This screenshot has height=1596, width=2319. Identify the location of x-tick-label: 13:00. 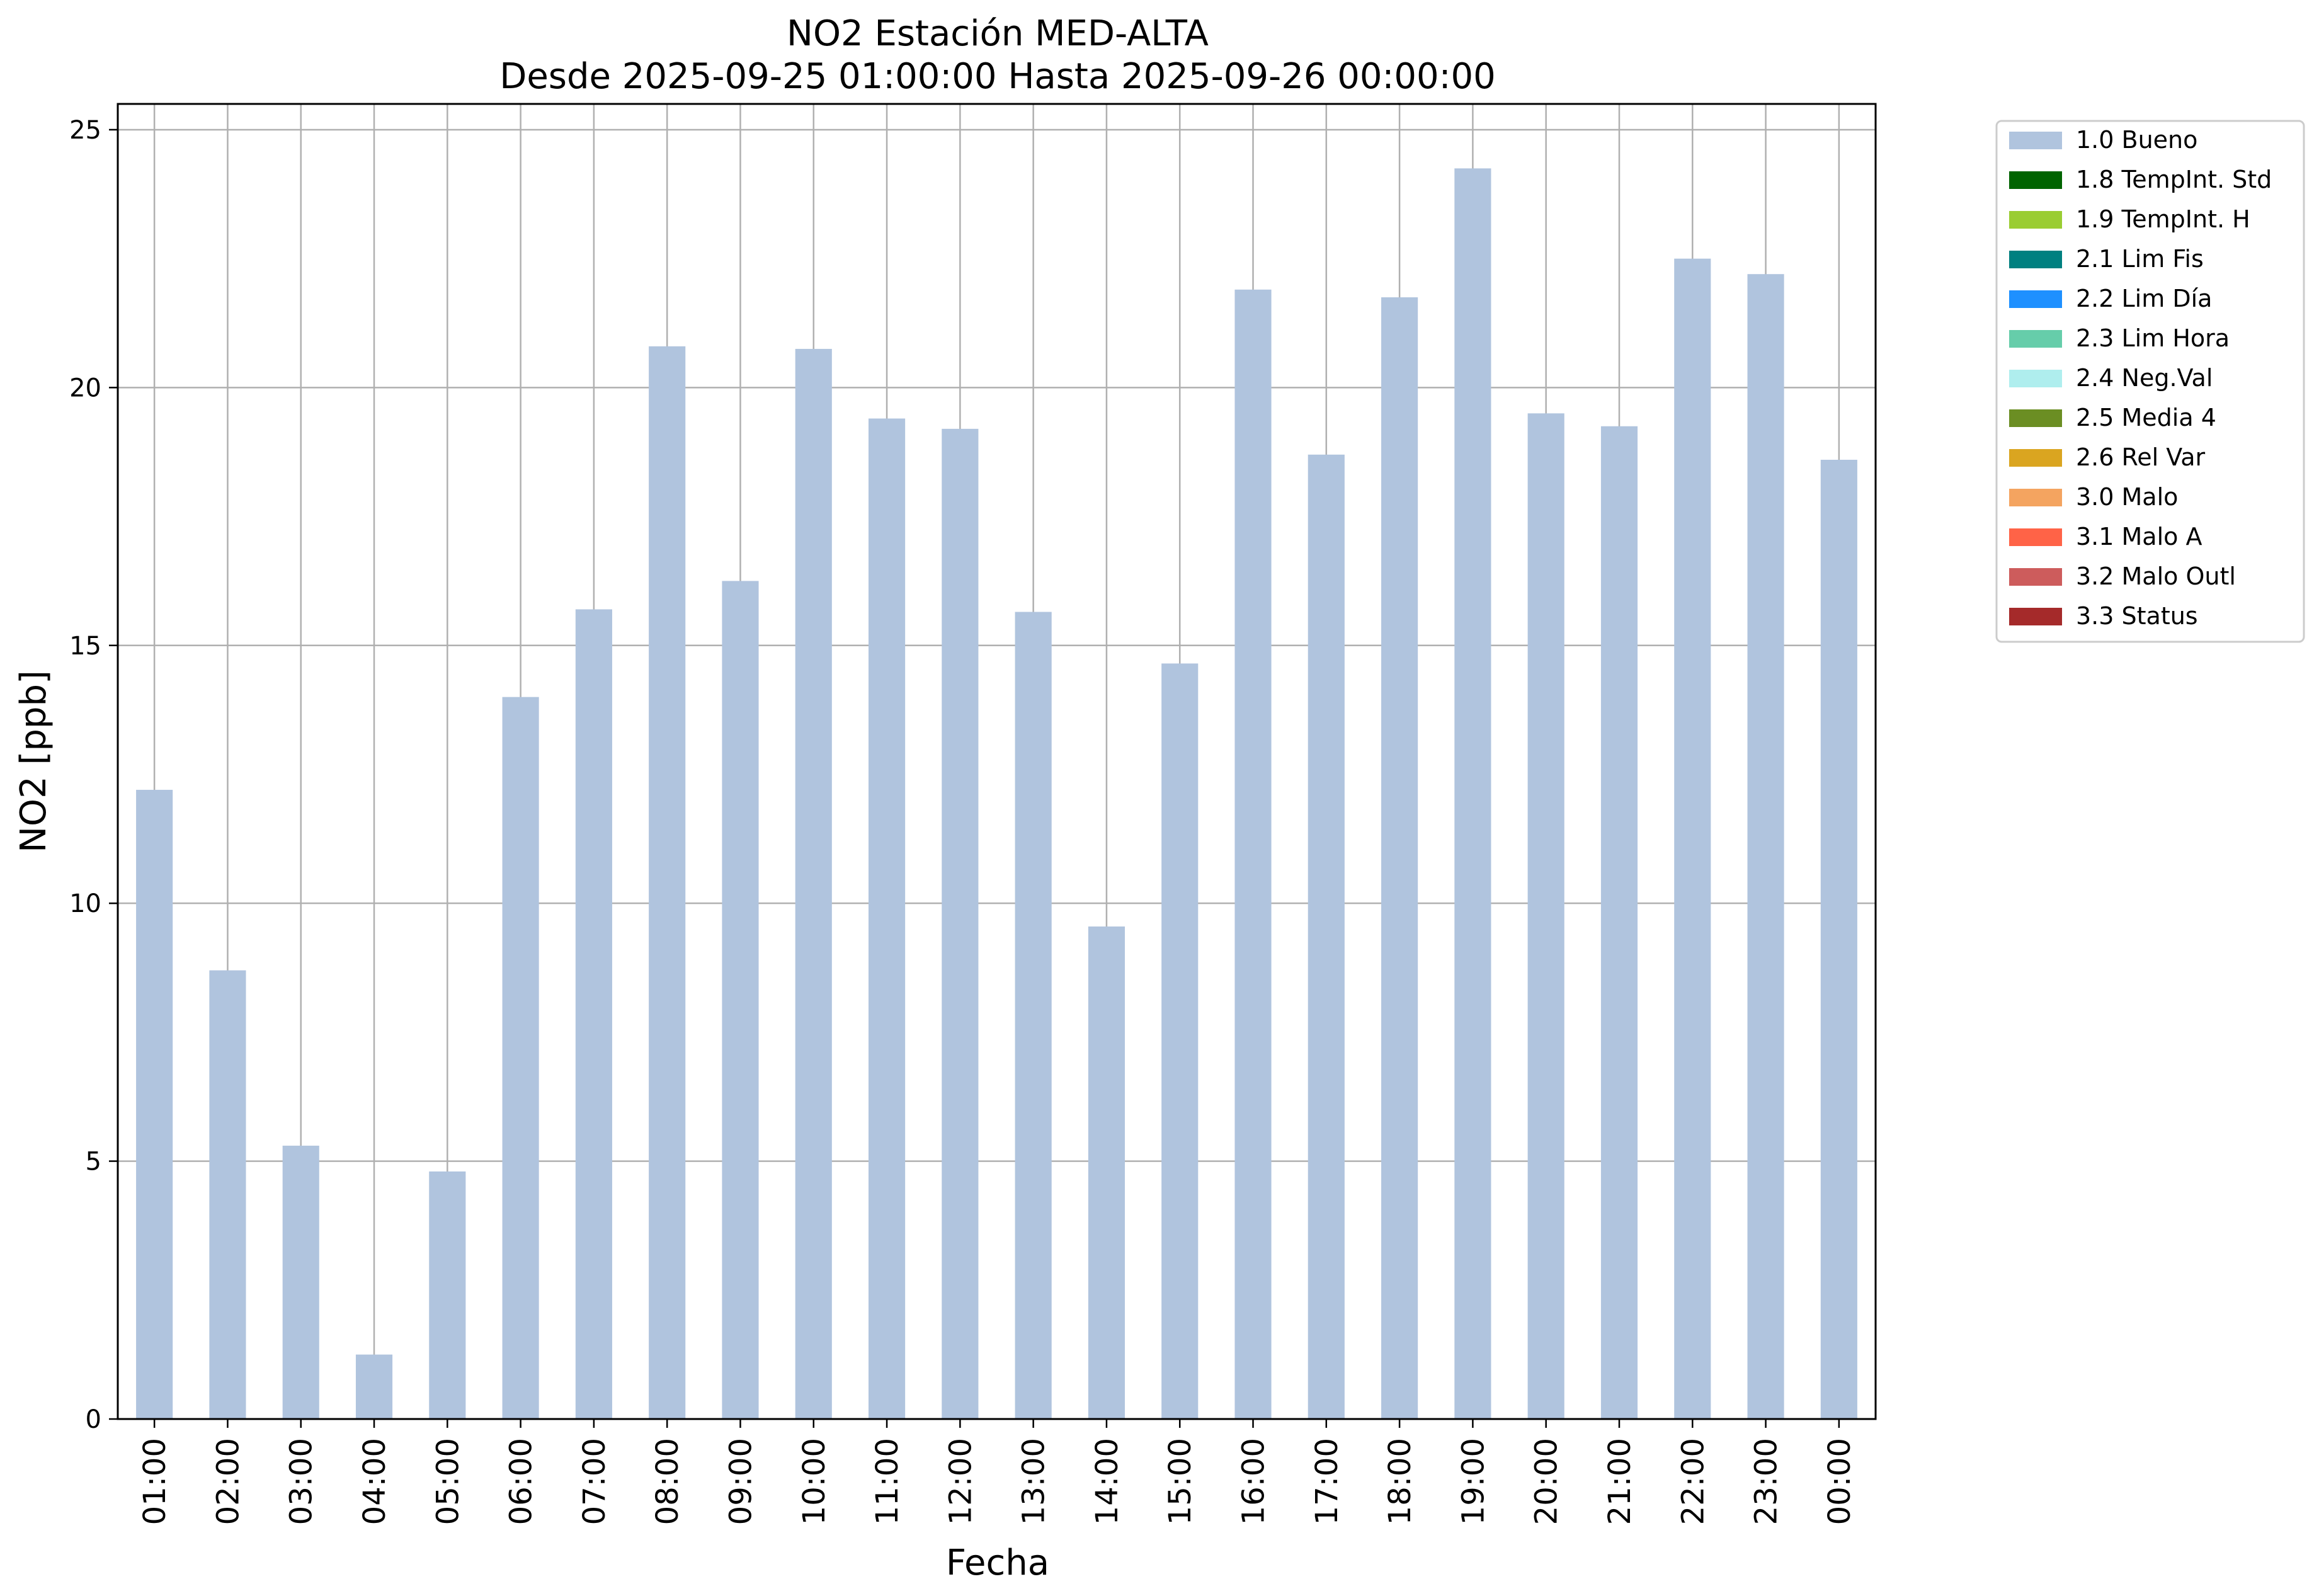
(1034, 1481).